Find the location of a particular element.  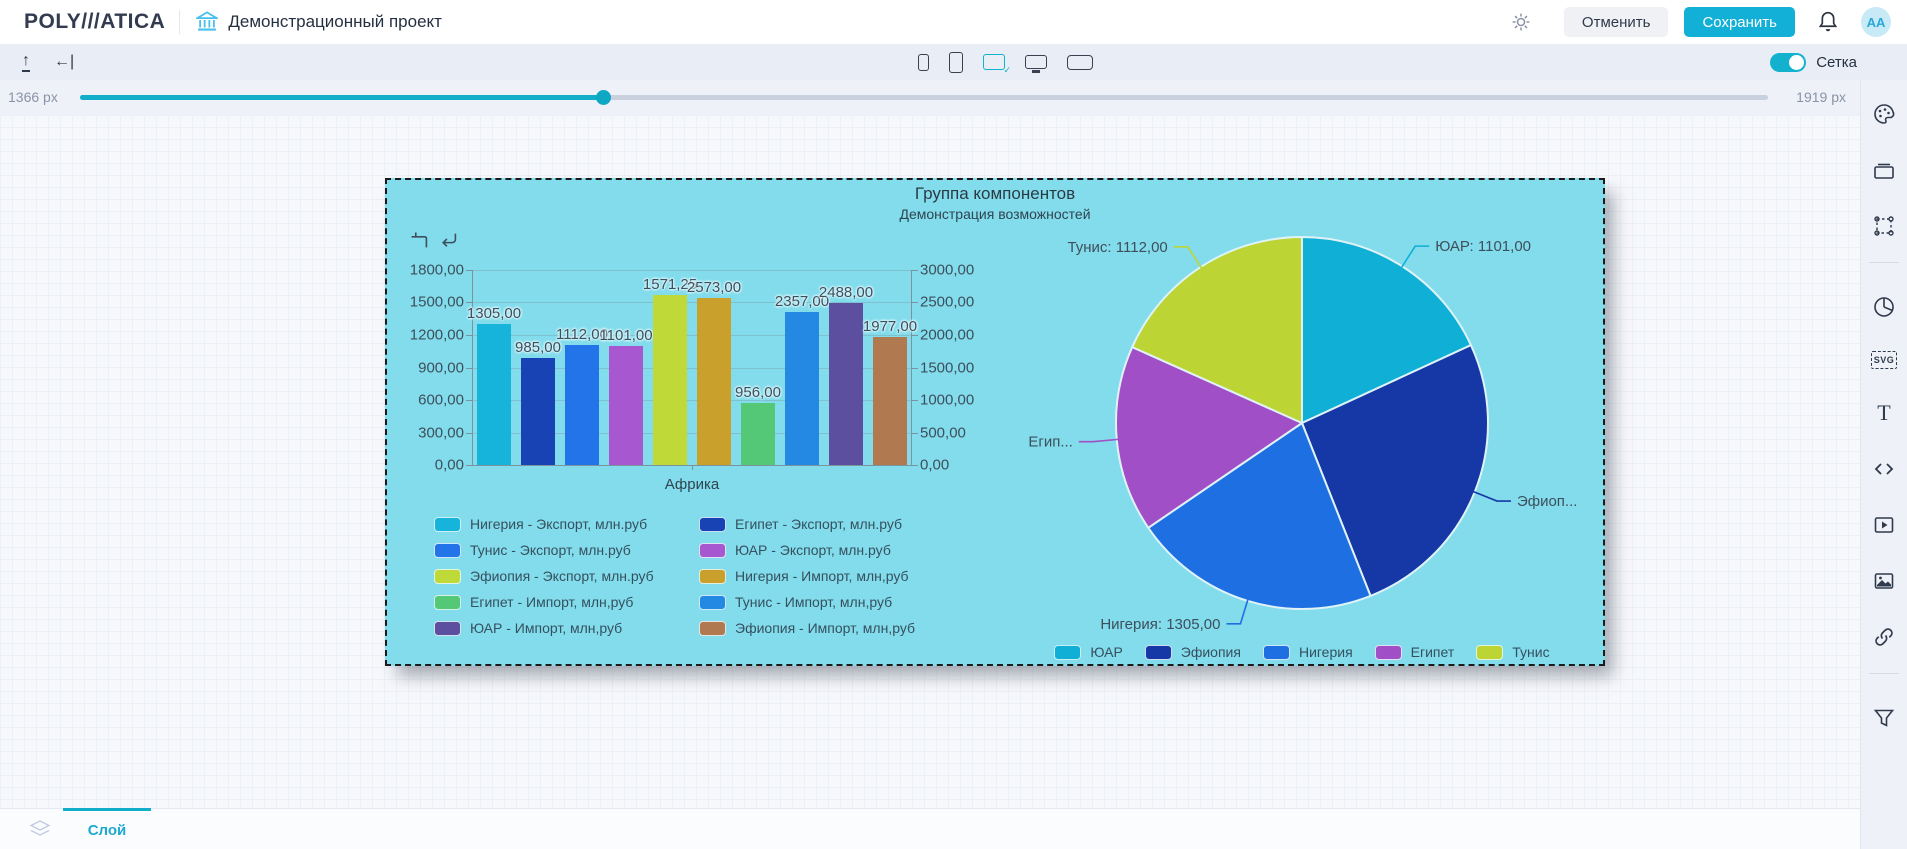

bar-value-label: 1101,00 is located at coordinates (626, 335).